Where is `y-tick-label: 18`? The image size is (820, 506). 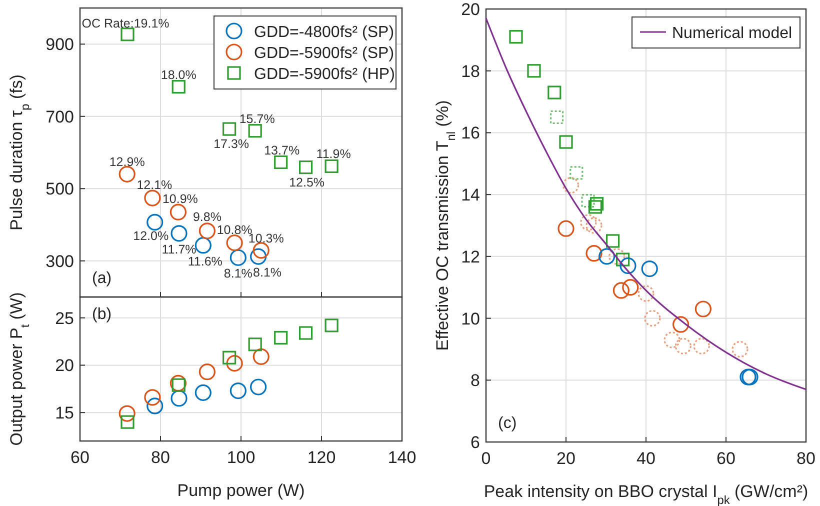
y-tick-label: 18 is located at coordinates (470, 71).